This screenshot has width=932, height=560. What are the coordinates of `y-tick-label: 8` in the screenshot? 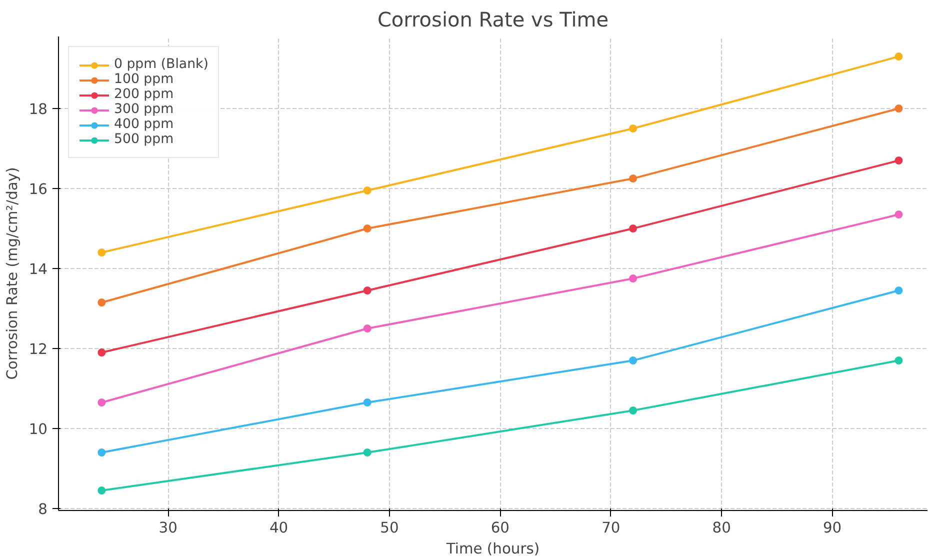 It's located at (43, 509).